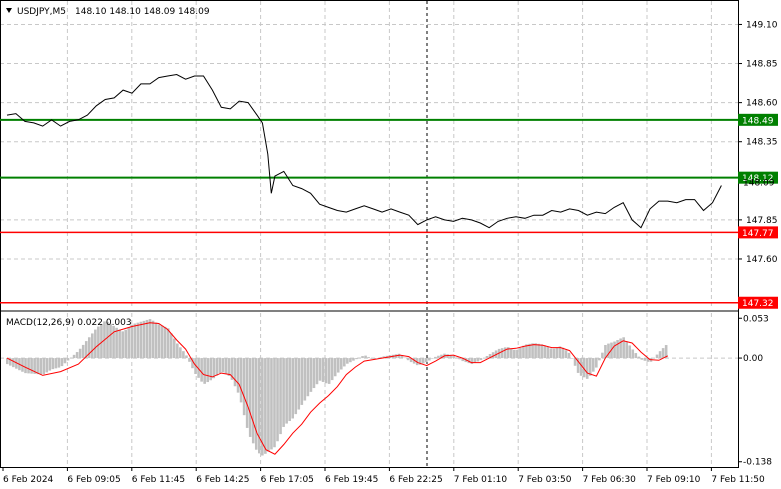 This screenshot has height=489, width=781. Describe the element at coordinates (158, 480) in the screenshot. I see `time-tick-label: 6 Feb 11:45` at that location.